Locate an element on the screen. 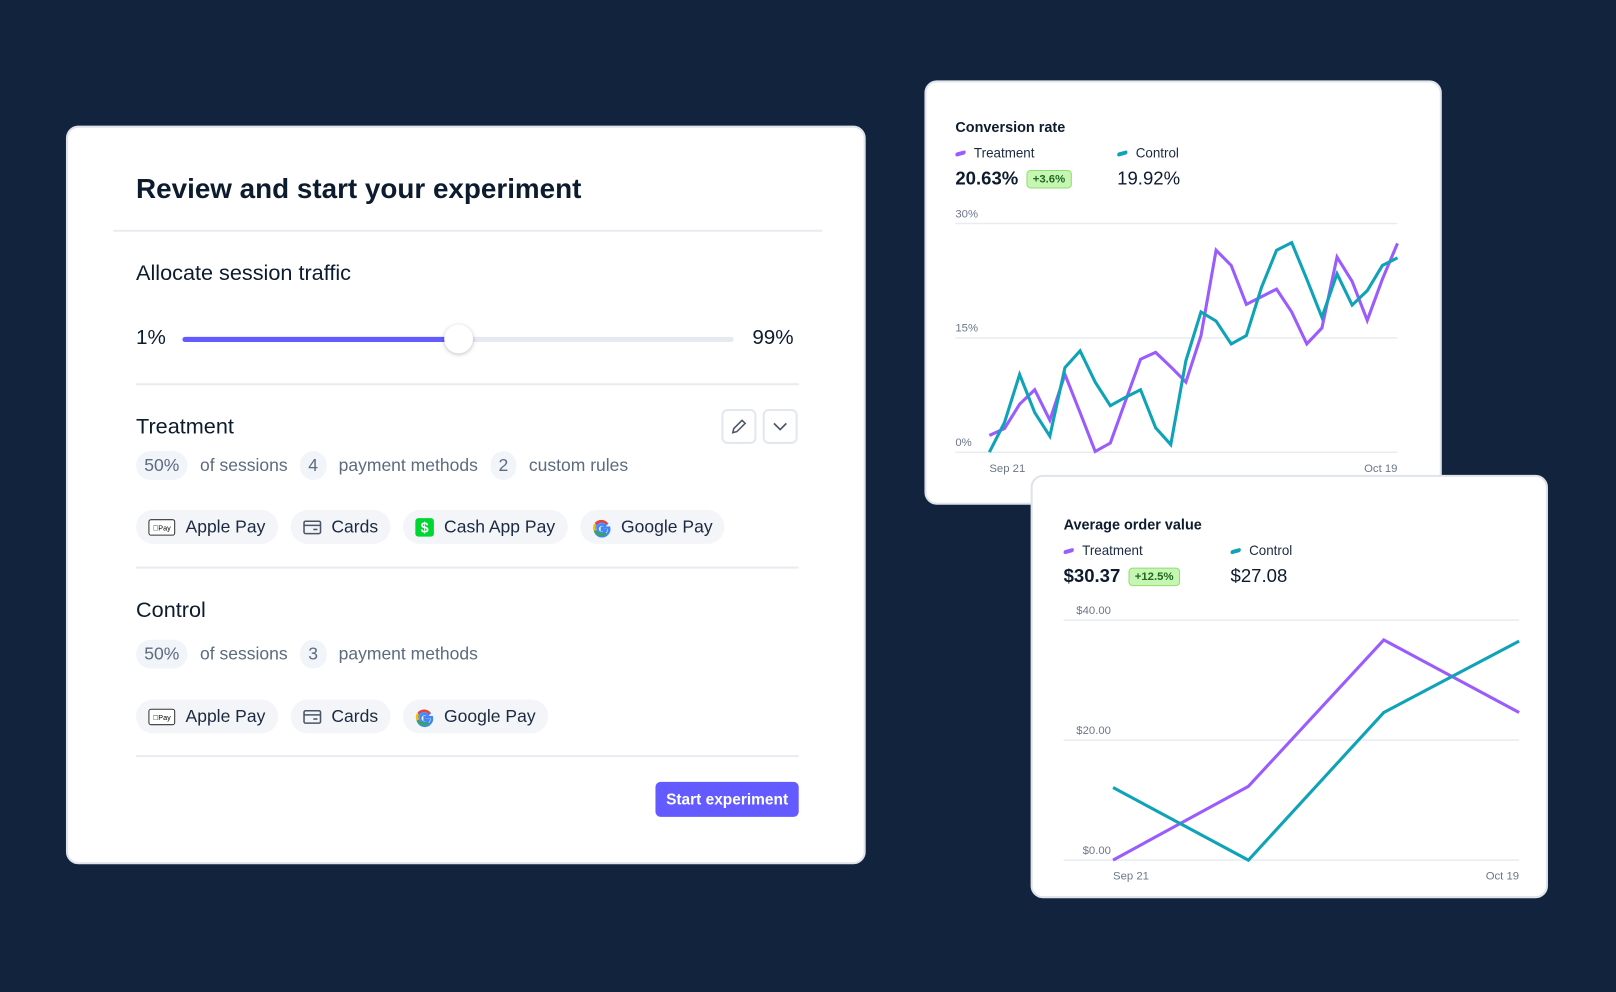 The height and width of the screenshot is (992, 1616). expand-treatment-button is located at coordinates (780, 426).